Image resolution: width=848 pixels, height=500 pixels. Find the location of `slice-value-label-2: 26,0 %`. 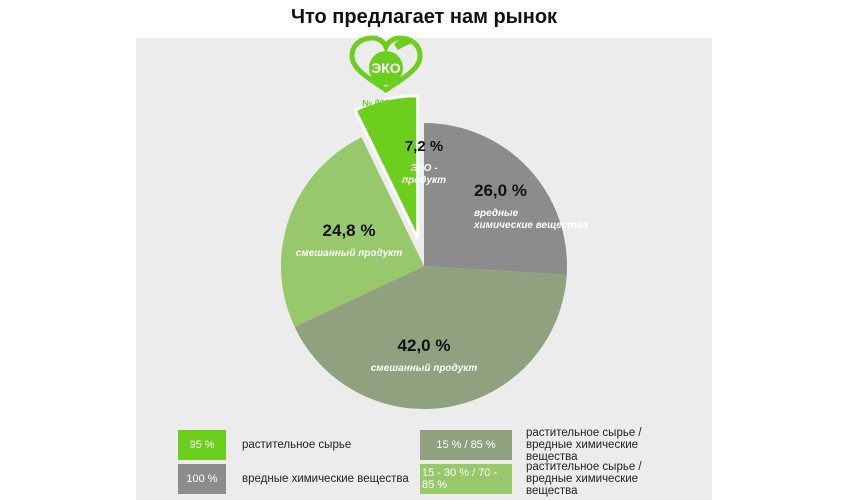

slice-value-label-2: 26,0 % is located at coordinates (500, 190).